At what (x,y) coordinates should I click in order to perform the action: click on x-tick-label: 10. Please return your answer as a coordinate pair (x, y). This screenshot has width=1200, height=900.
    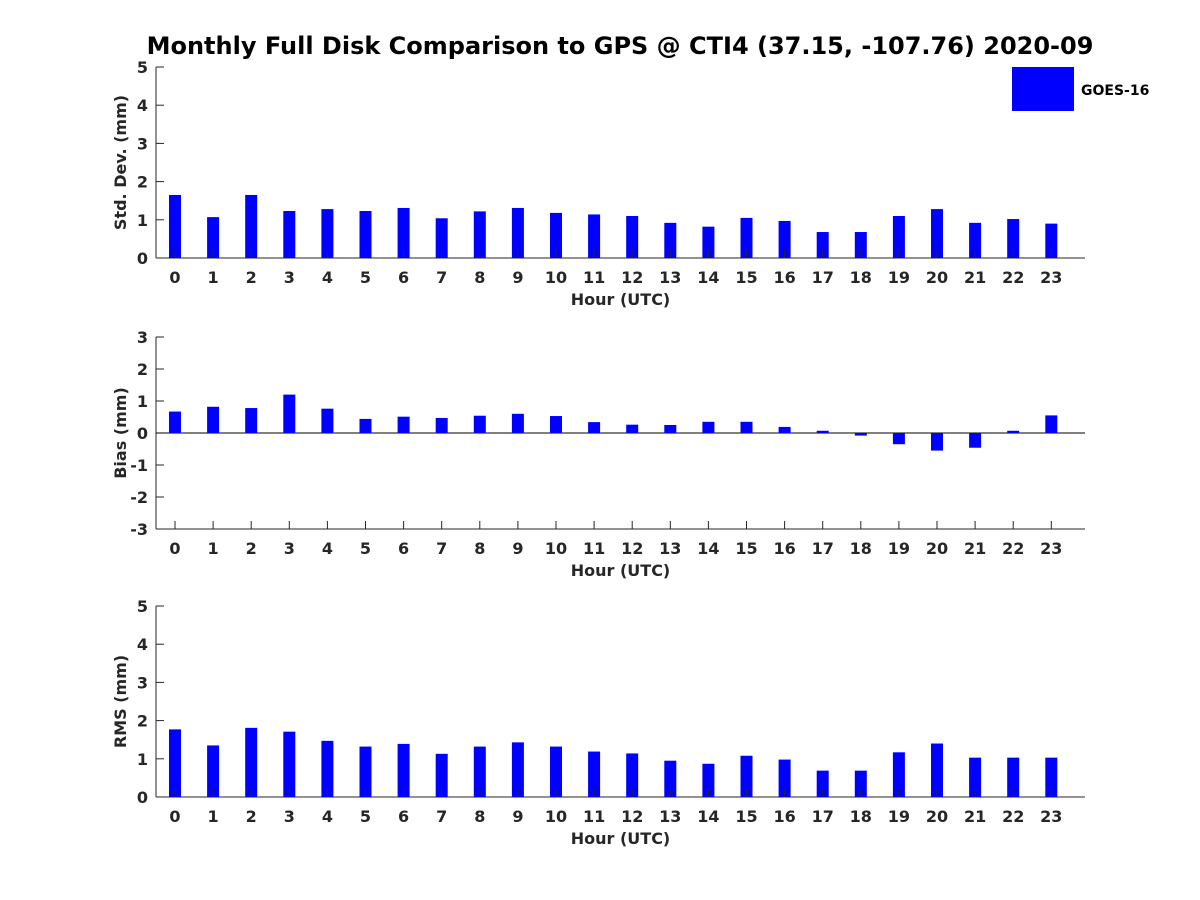
    Looking at the image, I should click on (556, 277).